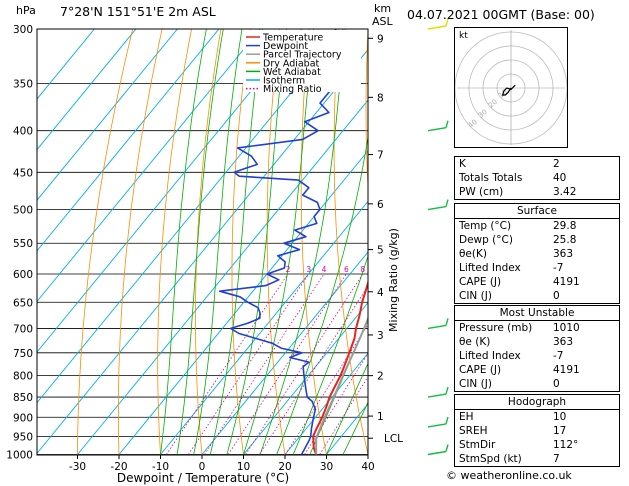 This screenshot has width=629, height=486. I want to click on mixing-ratio-label: 10, so click(376, 269).